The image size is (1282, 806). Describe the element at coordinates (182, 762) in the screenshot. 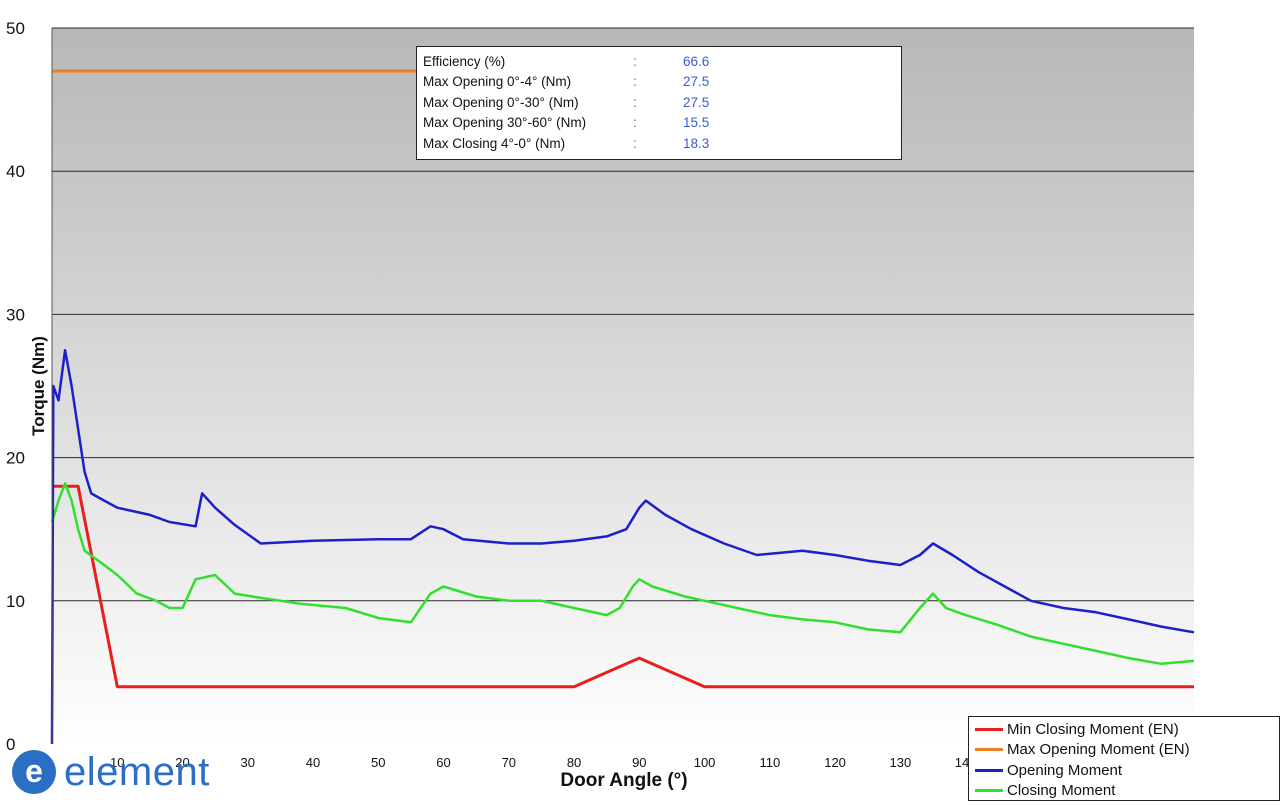

I see `x-tick-label: 20` at that location.